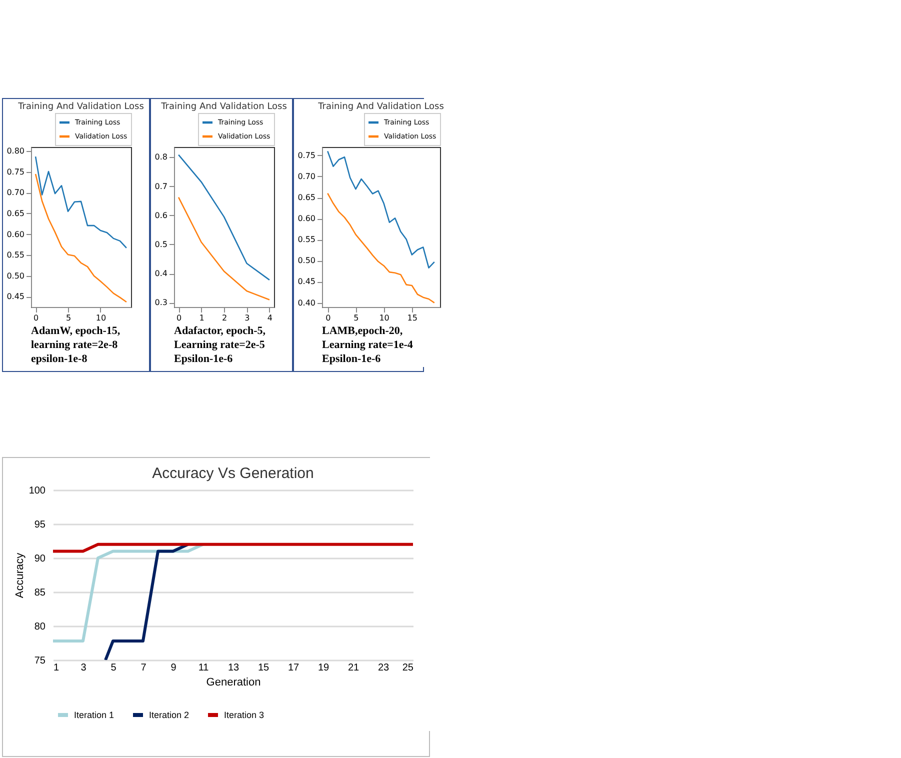 The height and width of the screenshot is (758, 901). Describe the element at coordinates (75, 331) in the screenshot. I see `text: AdamW, epoch-15,` at that location.